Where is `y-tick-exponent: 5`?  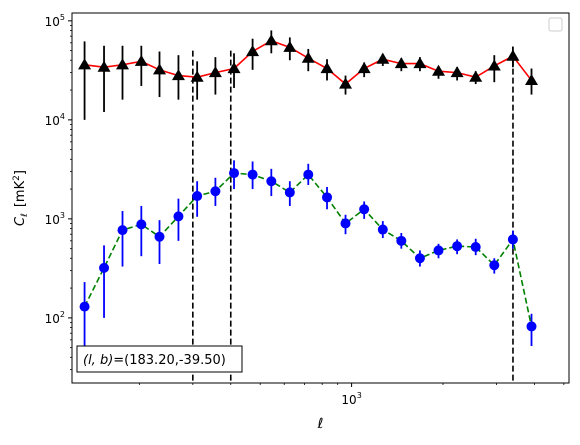
y-tick-exponent: 5 is located at coordinates (62, 17).